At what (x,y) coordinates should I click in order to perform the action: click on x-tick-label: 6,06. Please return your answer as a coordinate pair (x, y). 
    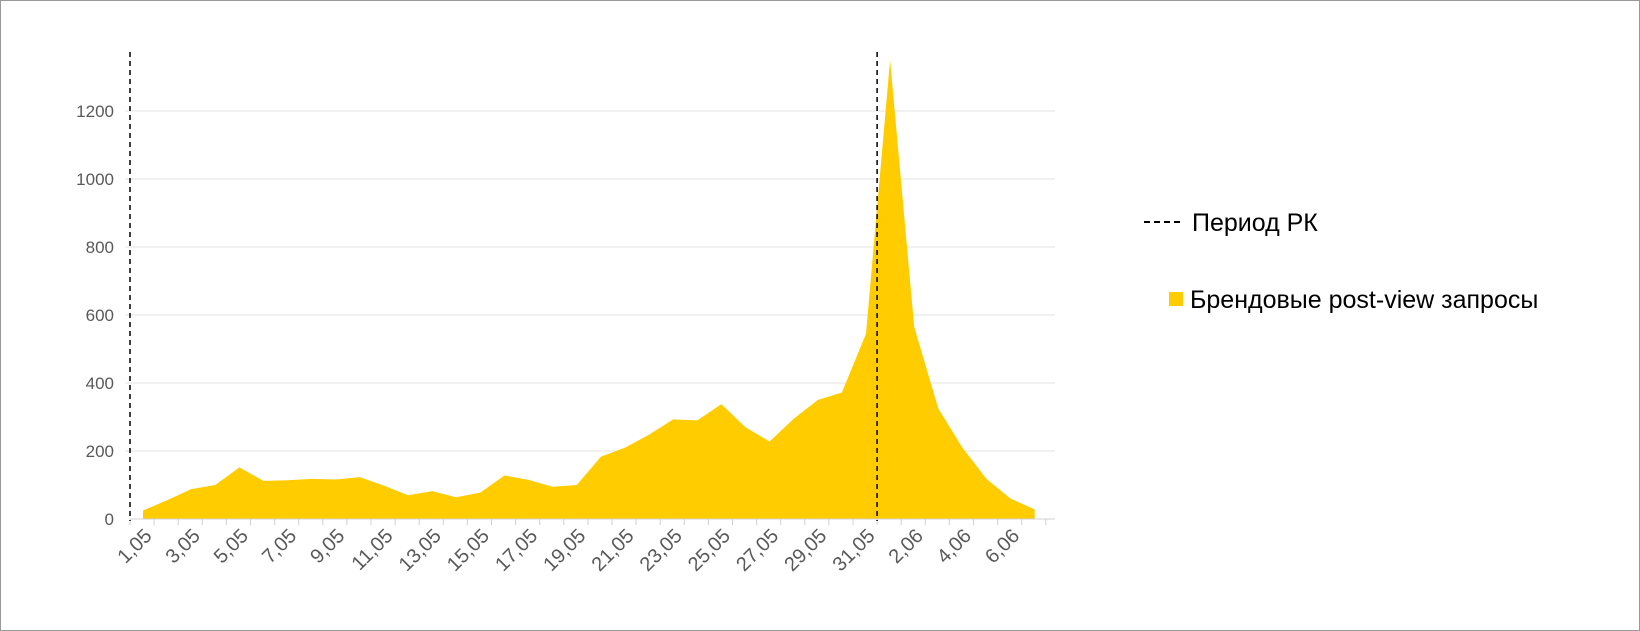
    Looking at the image, I should click on (1002, 546).